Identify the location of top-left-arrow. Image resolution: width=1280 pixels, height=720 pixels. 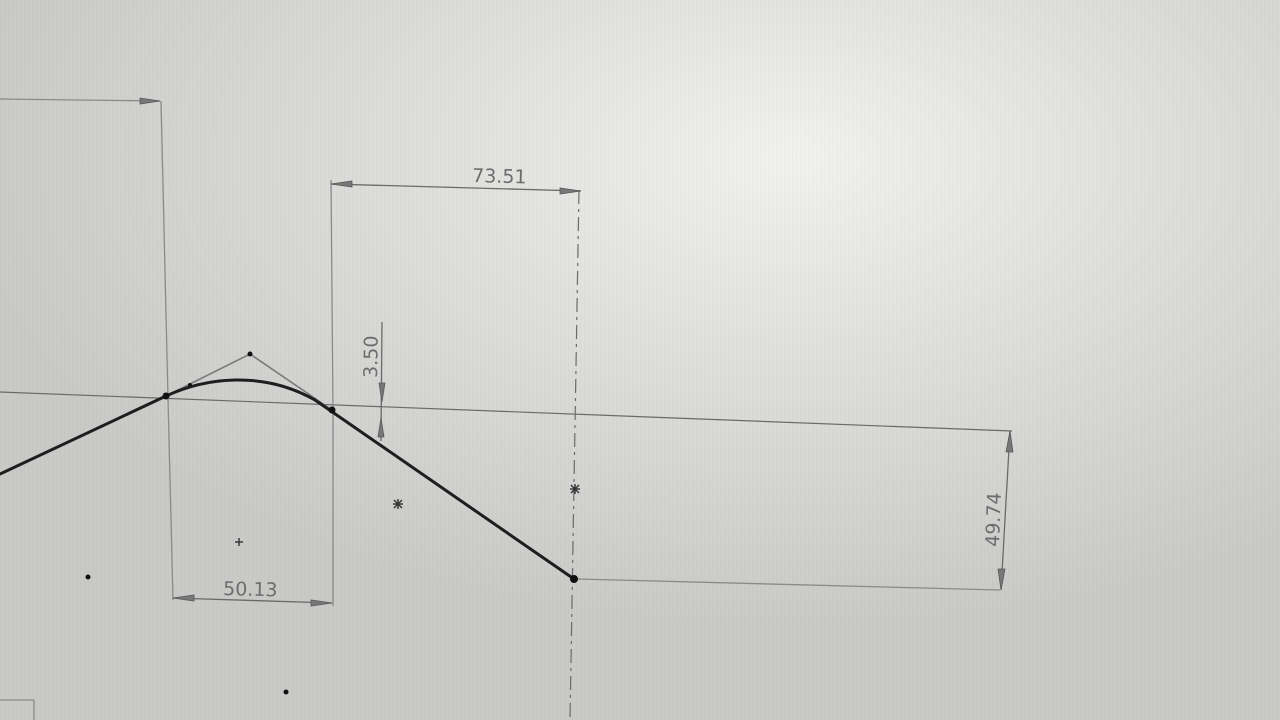
(150, 101).